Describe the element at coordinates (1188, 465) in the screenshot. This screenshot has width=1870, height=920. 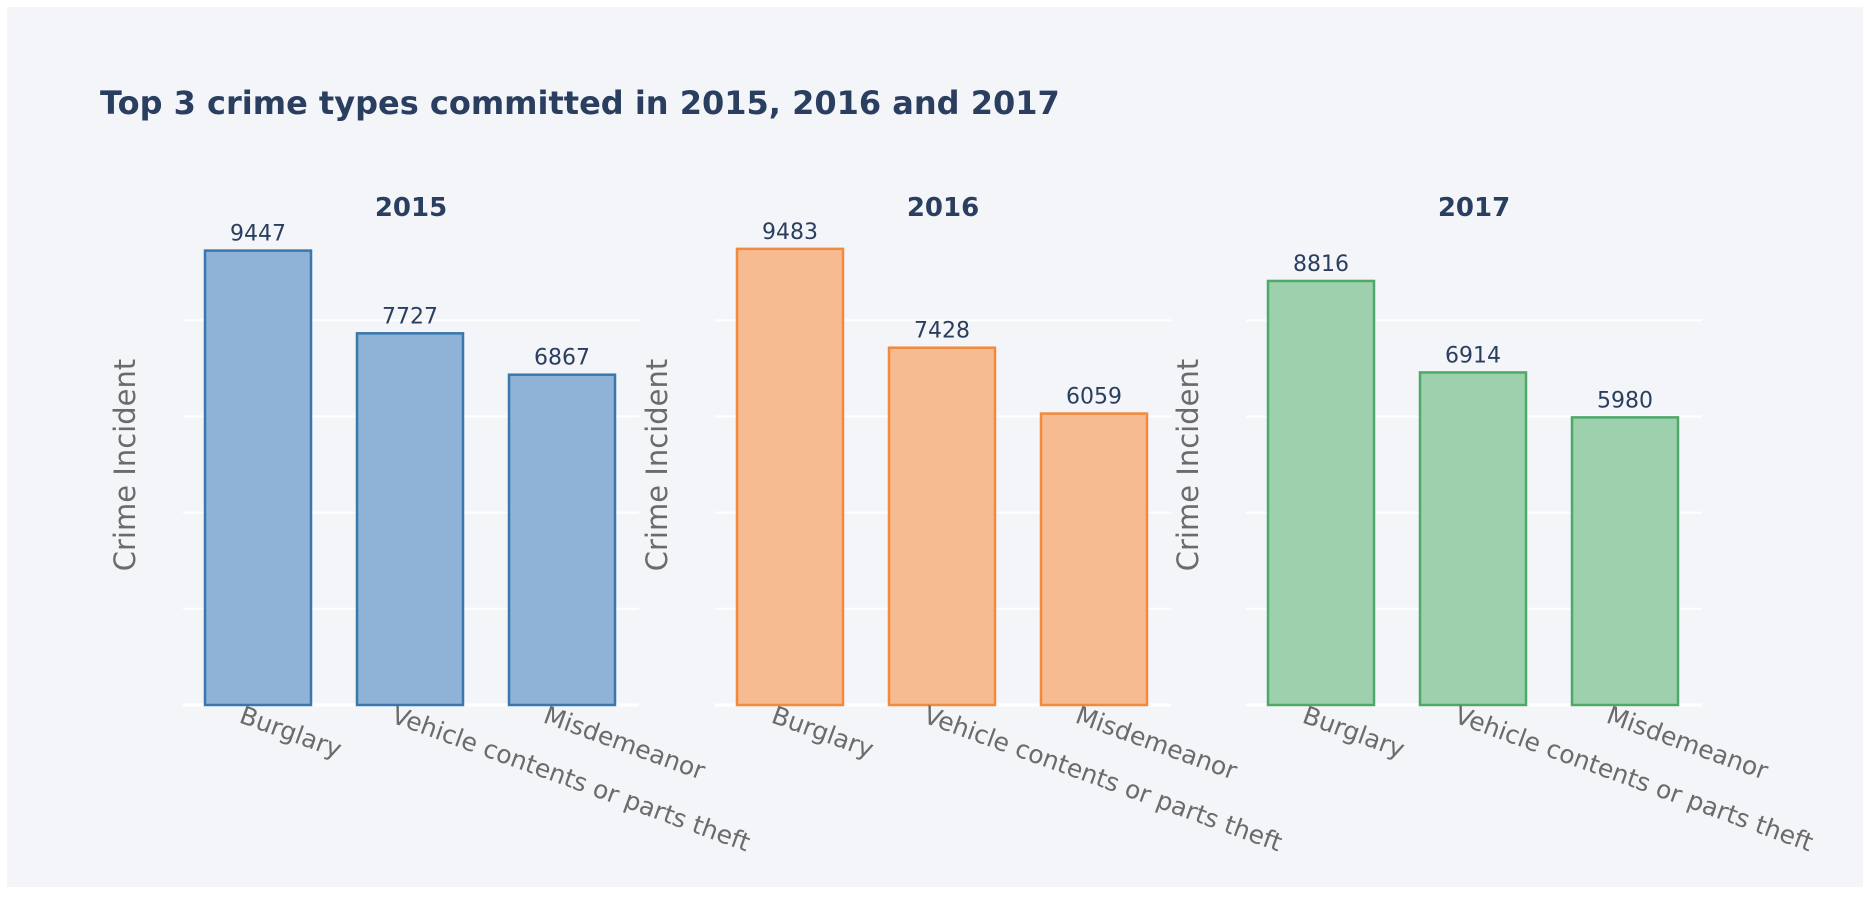
I see `panel-2017-y-axis-label: Crime Incident` at that location.